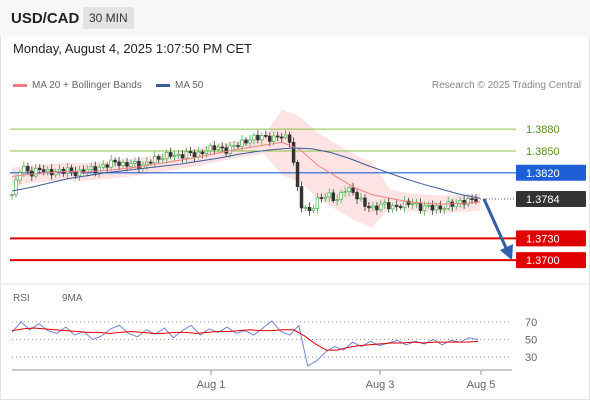 This screenshot has height=400, width=590. What do you see at coordinates (543, 174) in the screenshot?
I see `pivot-label-2: 1.3820` at bounding box center [543, 174].